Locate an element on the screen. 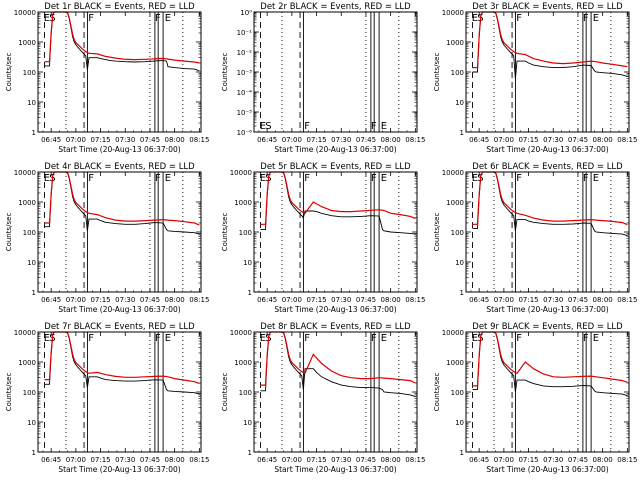 The height and width of the screenshot is (480, 640). panel-title: Det 7r BLACK = Events, RED = LLD is located at coordinates (119, 327).